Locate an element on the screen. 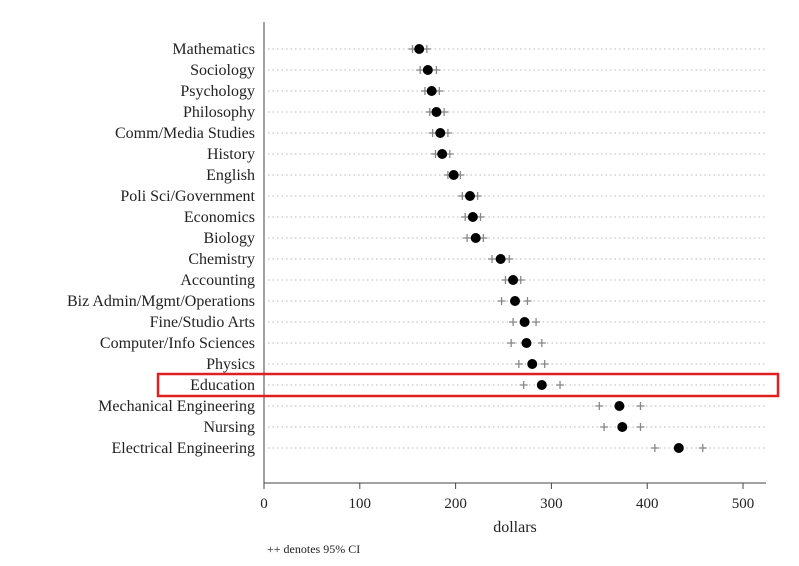 The width and height of the screenshot is (799, 566). x-tick-label-500: 500 is located at coordinates (743, 504).